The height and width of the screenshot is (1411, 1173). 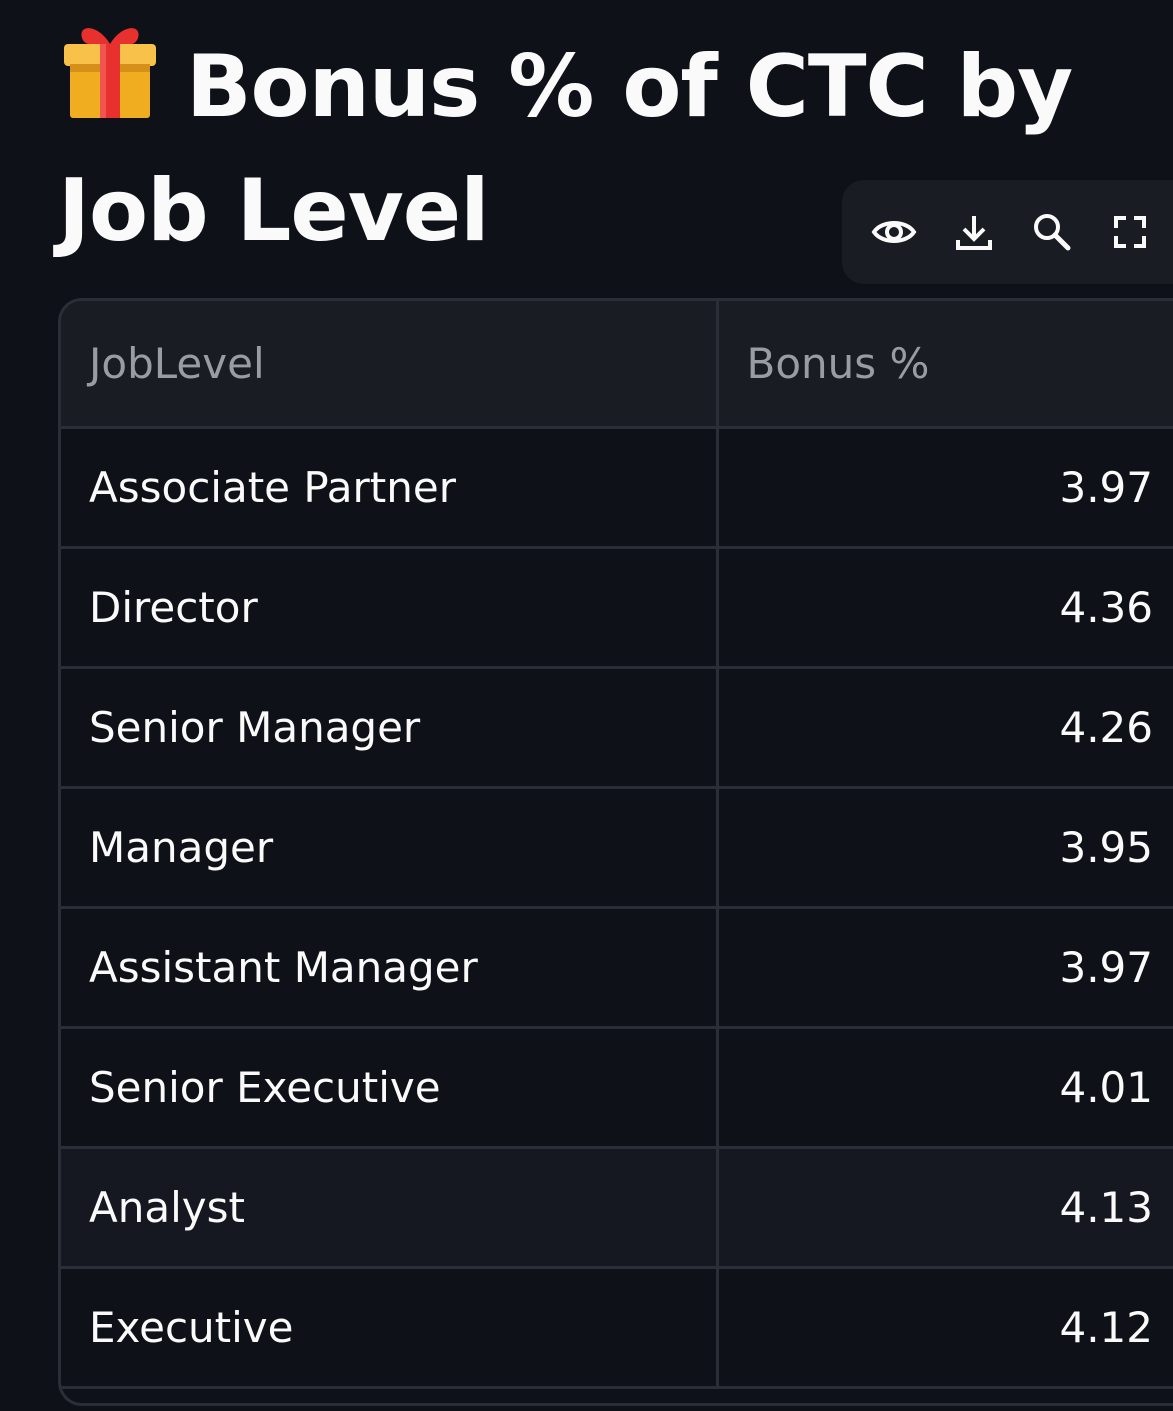 I want to click on fullscreen-icon, so click(x=1130, y=232).